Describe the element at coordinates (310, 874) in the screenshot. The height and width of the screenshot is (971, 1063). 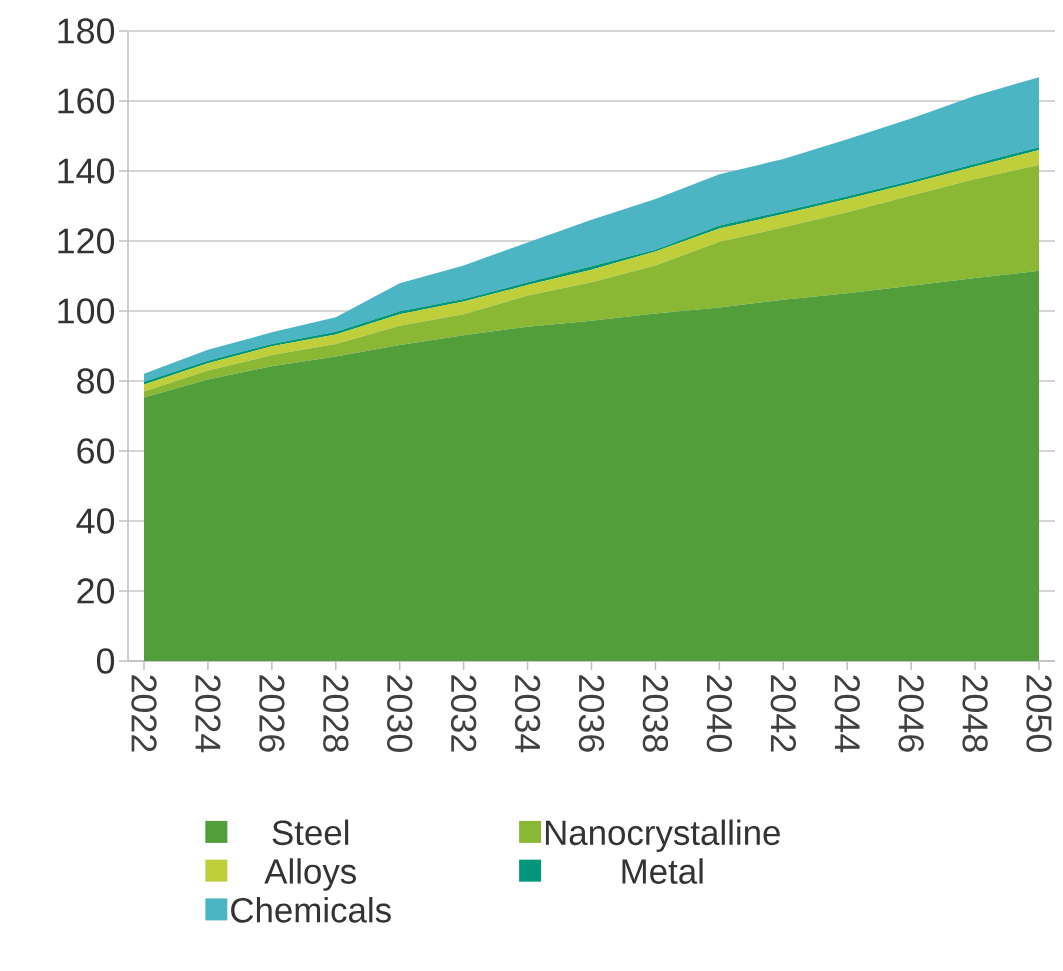
I see `legend-label: Alloys` at that location.